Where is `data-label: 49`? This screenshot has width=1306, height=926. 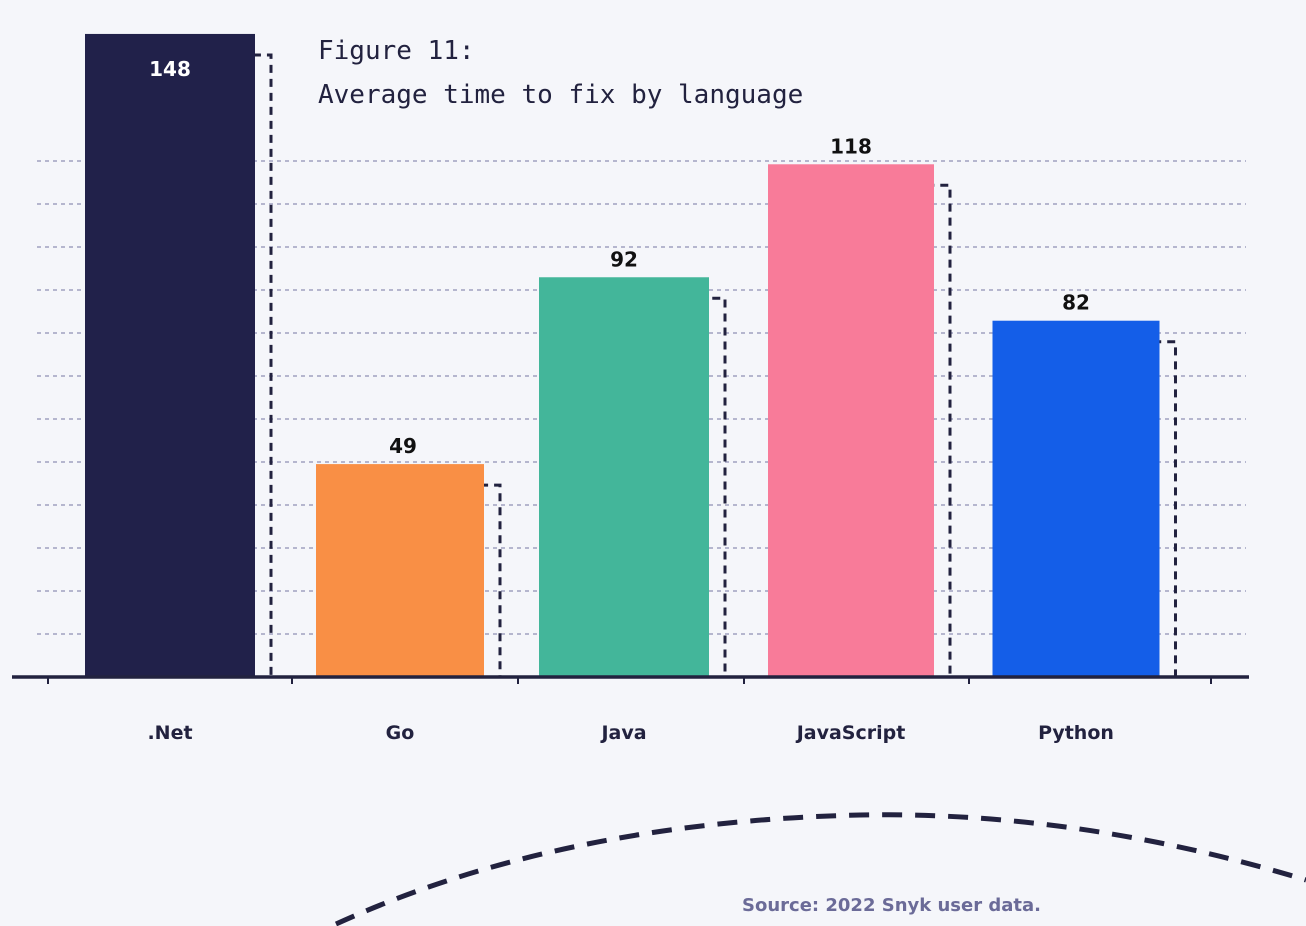 data-label: 49 is located at coordinates (403, 446).